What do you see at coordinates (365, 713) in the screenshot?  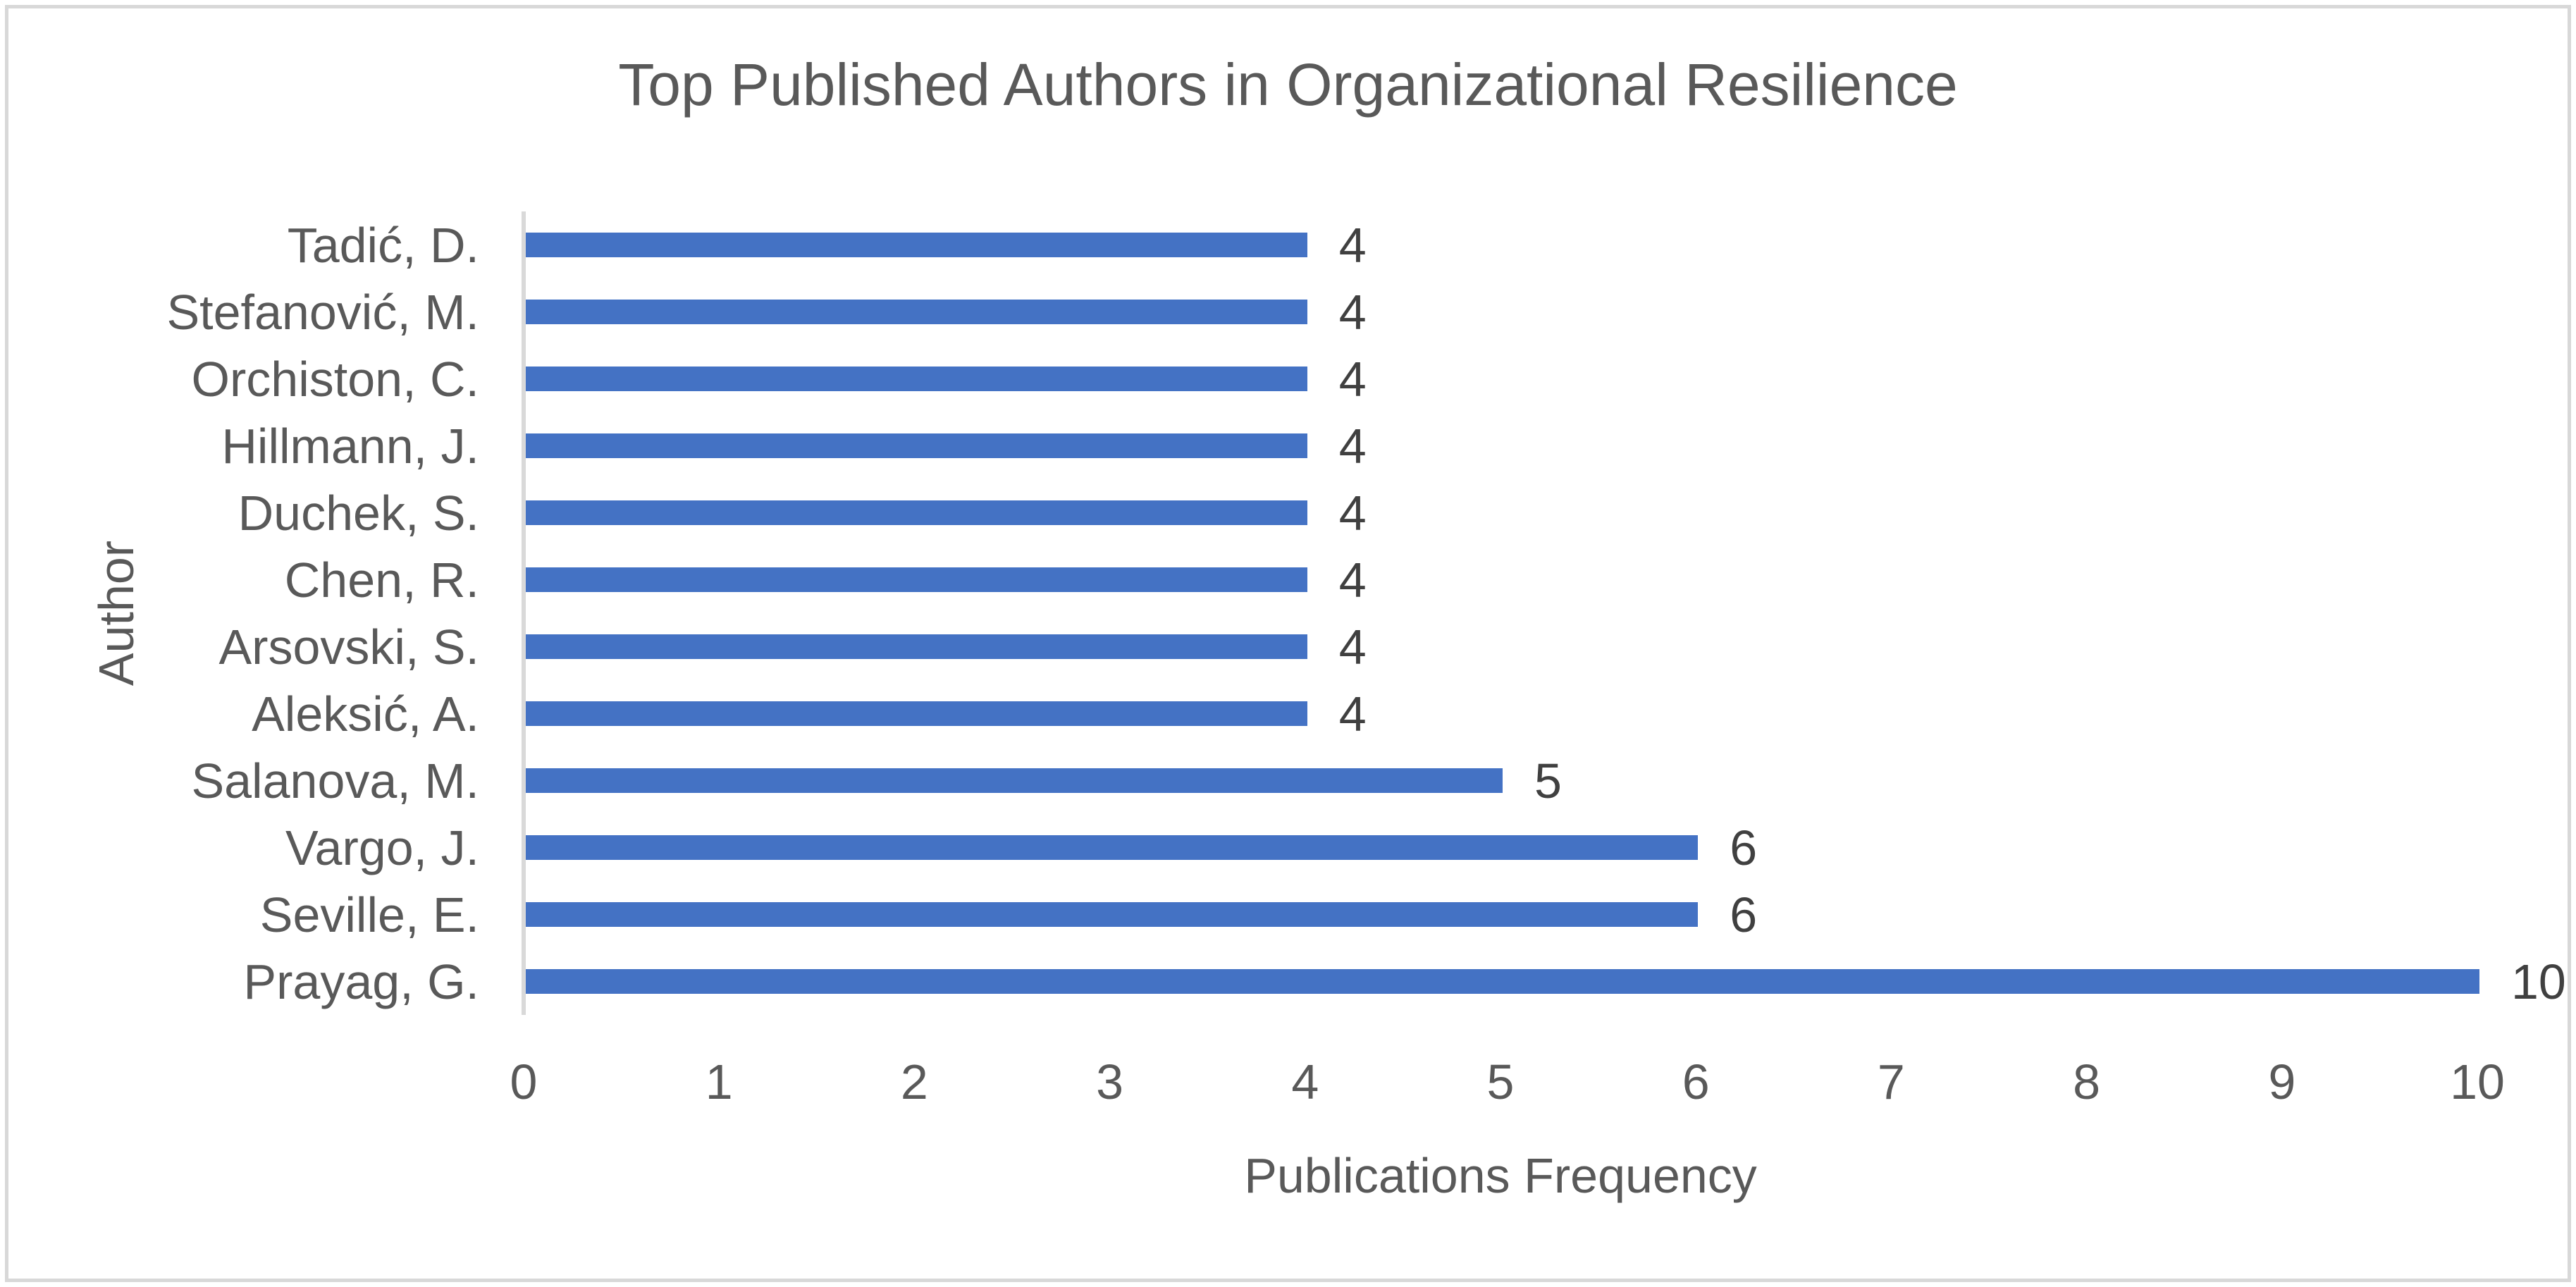 I see `category-label: Aleksić, A.` at bounding box center [365, 713].